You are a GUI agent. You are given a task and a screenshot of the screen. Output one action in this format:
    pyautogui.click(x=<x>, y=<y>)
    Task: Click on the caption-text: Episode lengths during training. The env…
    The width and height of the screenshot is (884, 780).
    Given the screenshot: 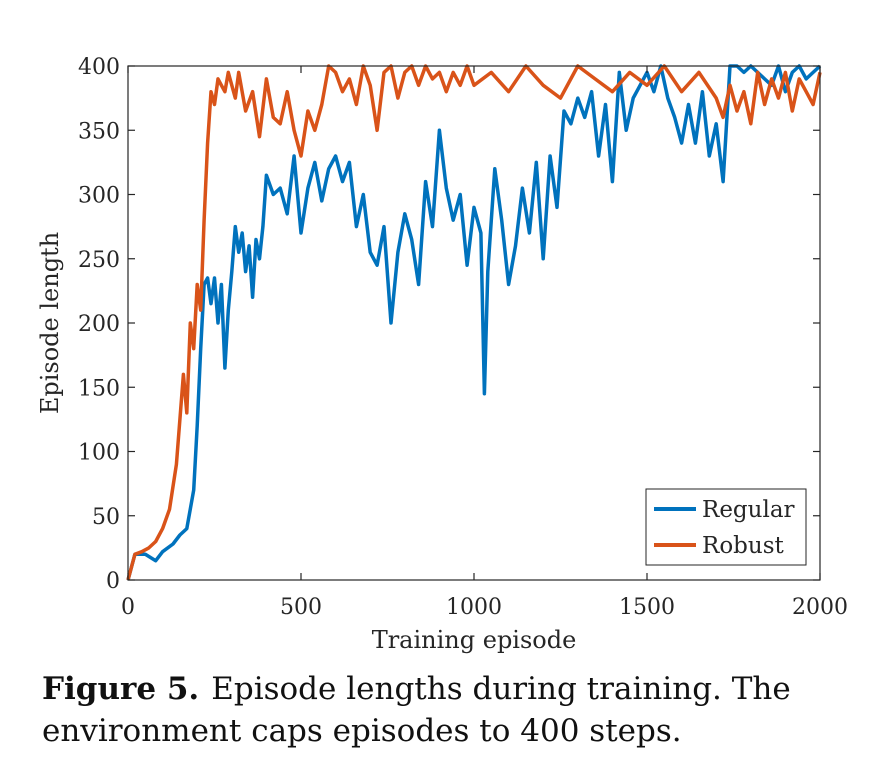 What is the action you would take?
    pyautogui.click(x=416, y=710)
    